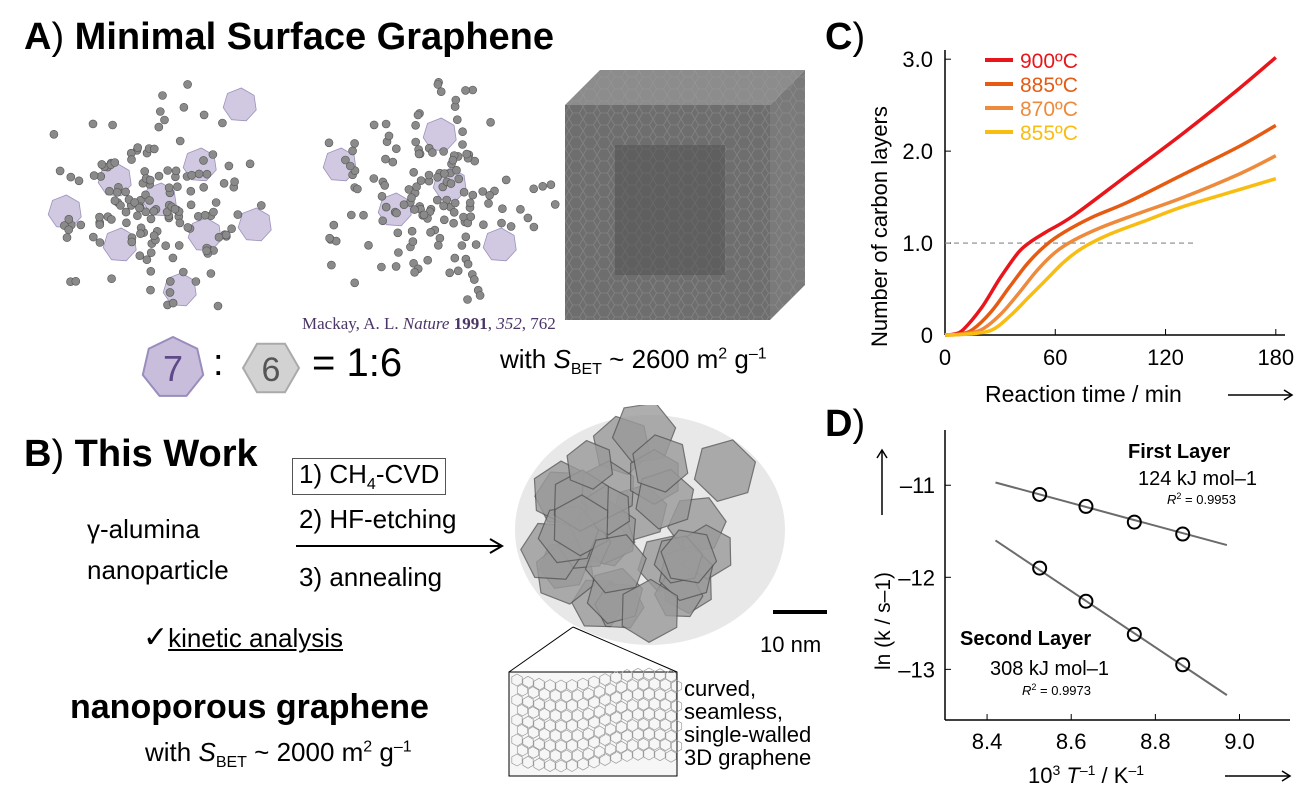 The height and width of the screenshot is (795, 1305). I want to click on panel-d-label: D), so click(845, 424).